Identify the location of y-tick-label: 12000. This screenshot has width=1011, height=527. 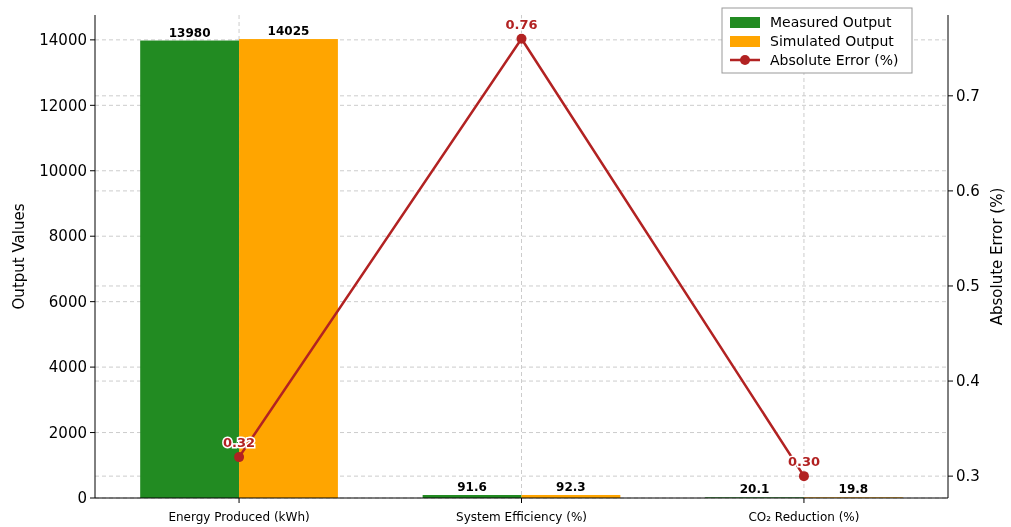
(63, 105).